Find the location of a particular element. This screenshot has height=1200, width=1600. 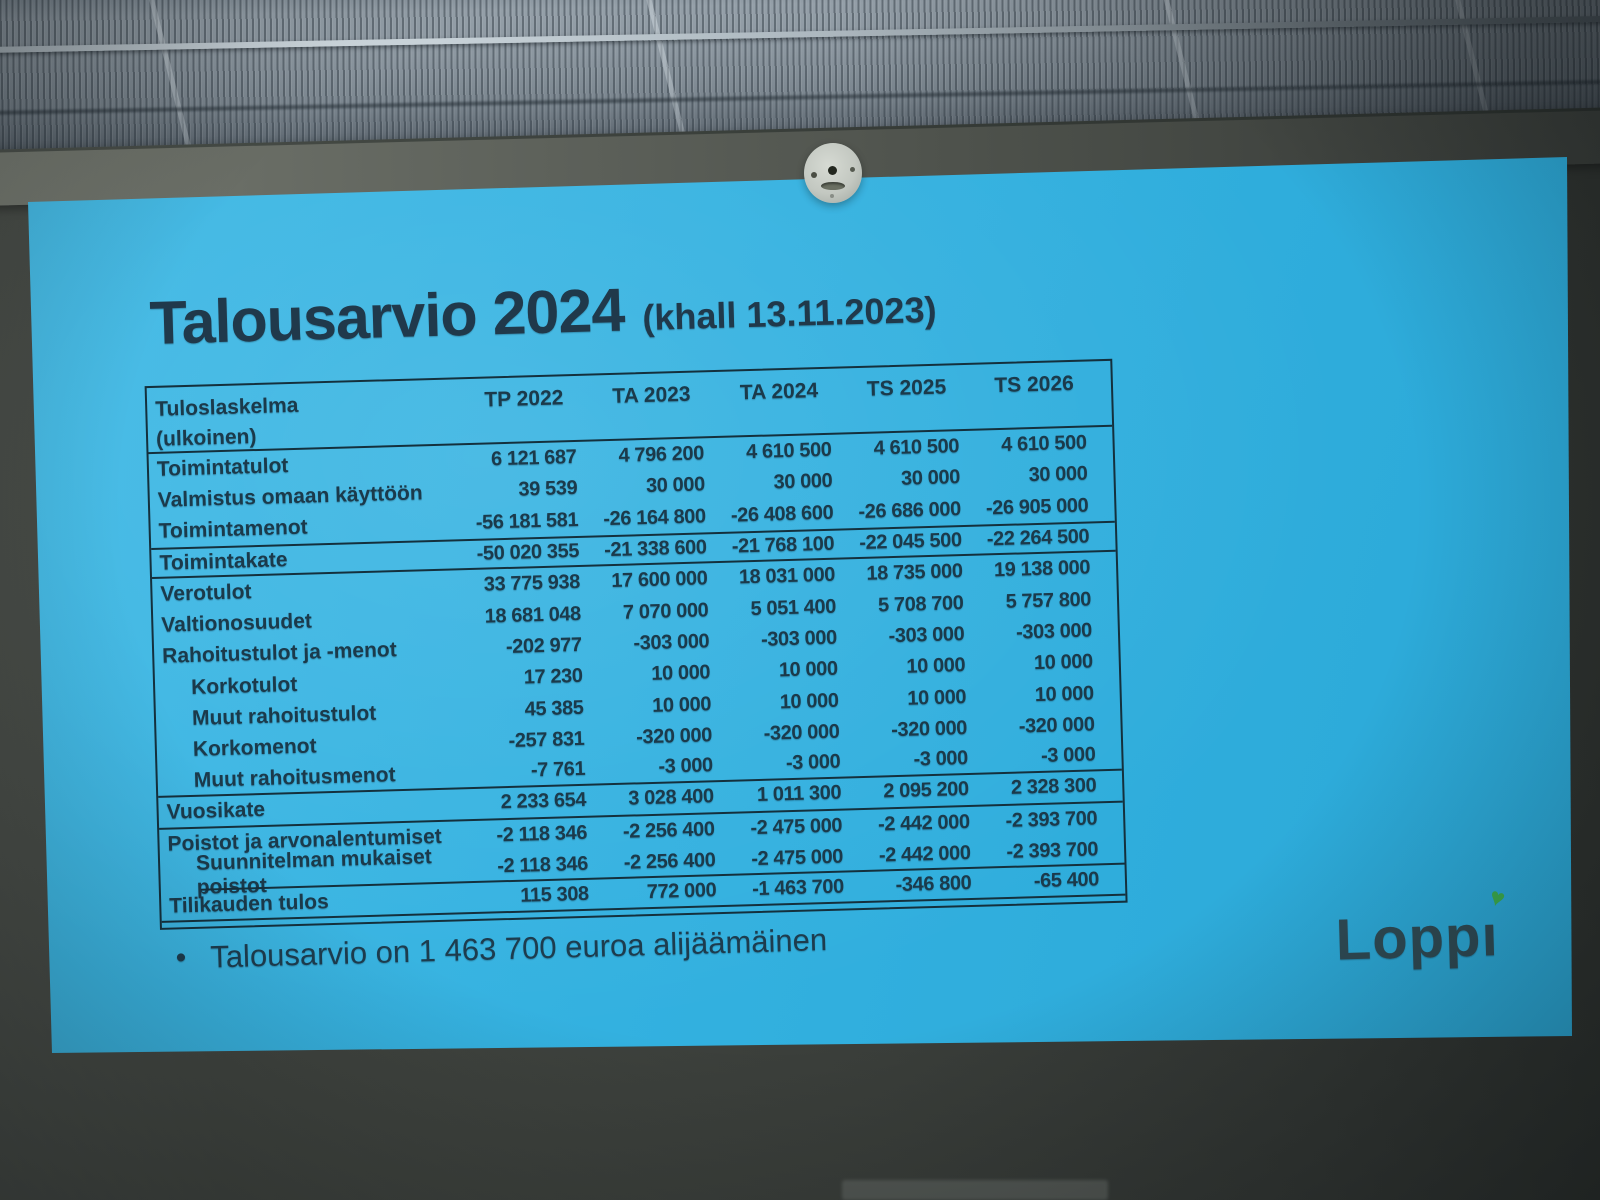

row-value: 45 385 is located at coordinates (554, 708).